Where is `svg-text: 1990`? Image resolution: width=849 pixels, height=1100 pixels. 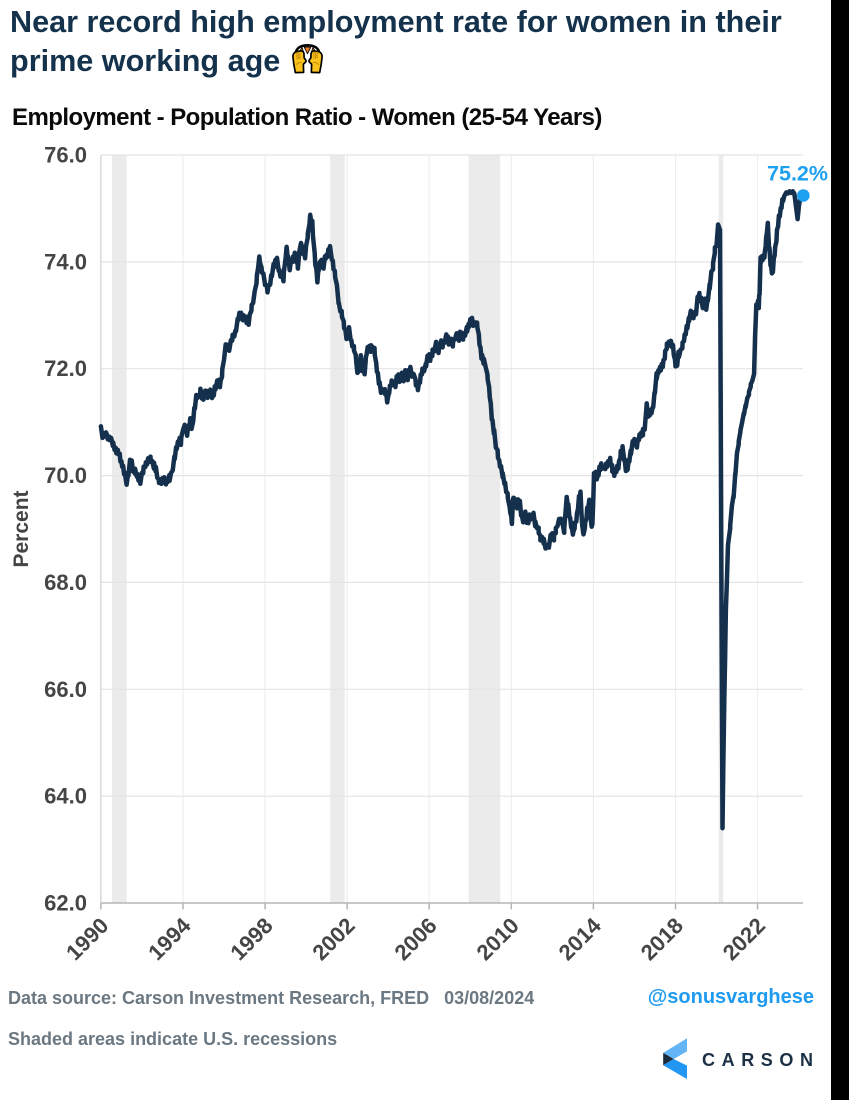
svg-text: 1990 is located at coordinates (87, 939).